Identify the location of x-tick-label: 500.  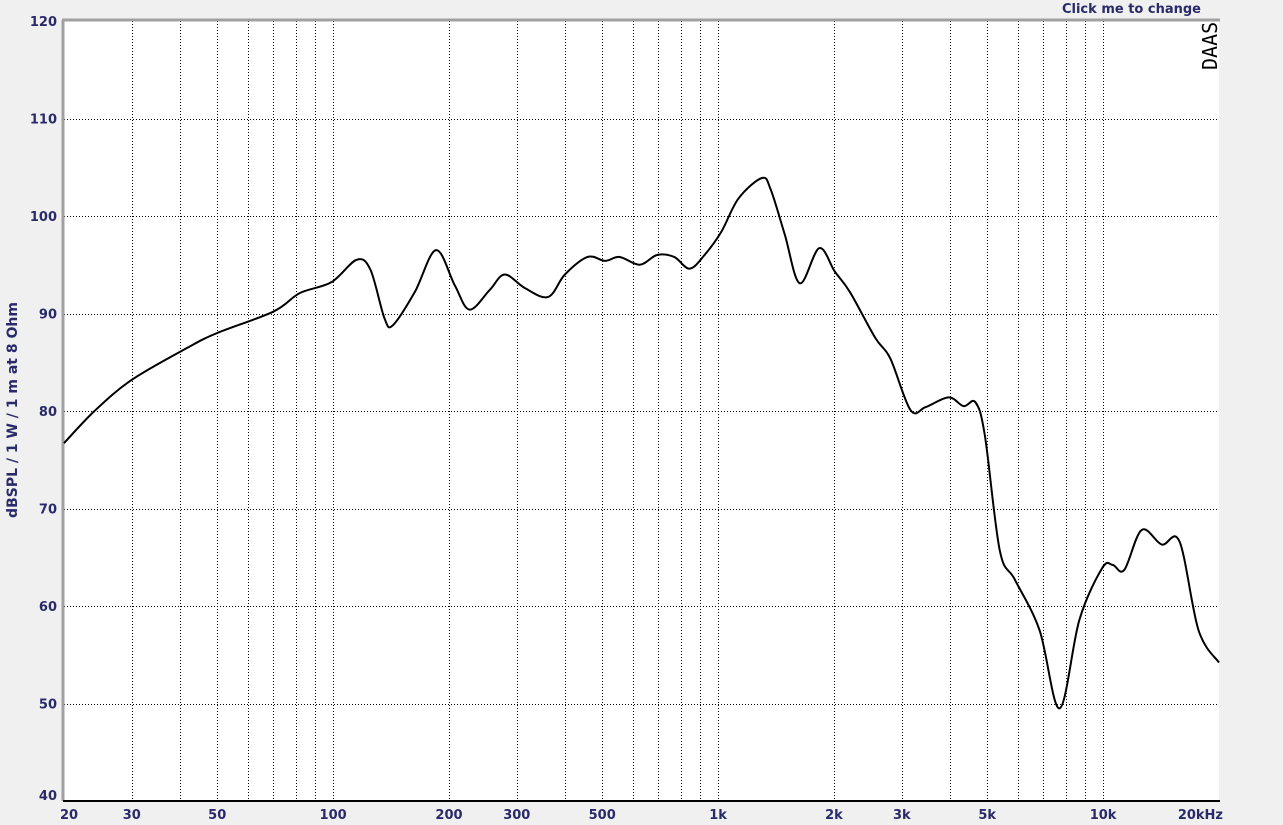
(602, 815).